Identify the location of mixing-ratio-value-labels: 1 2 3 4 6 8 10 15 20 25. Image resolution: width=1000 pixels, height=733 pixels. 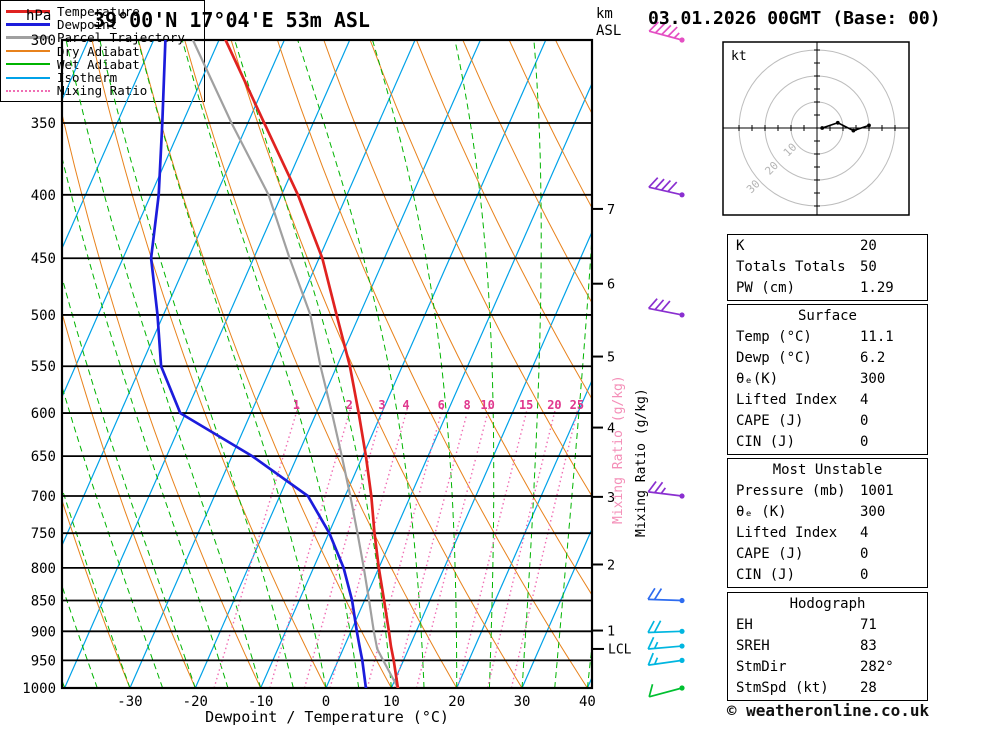
(438, 405).